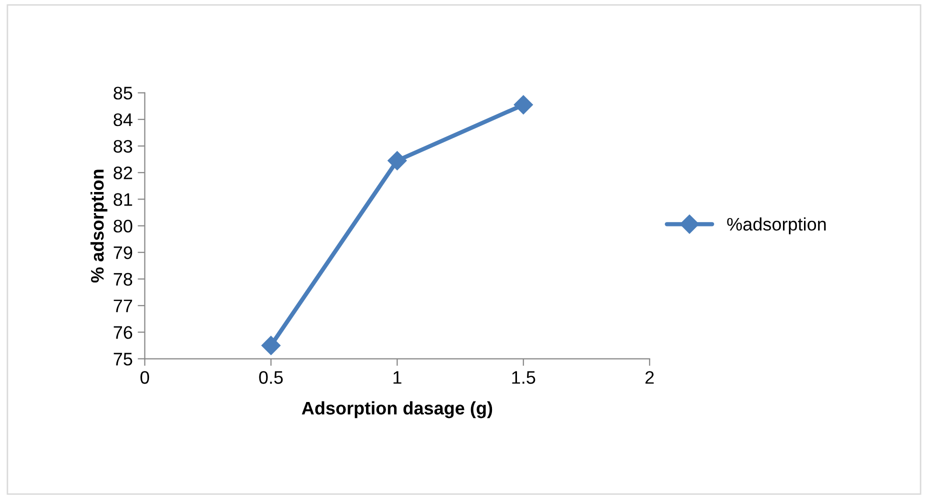  Describe the element at coordinates (145, 377) in the screenshot. I see `x-tick-label: 0` at that location.